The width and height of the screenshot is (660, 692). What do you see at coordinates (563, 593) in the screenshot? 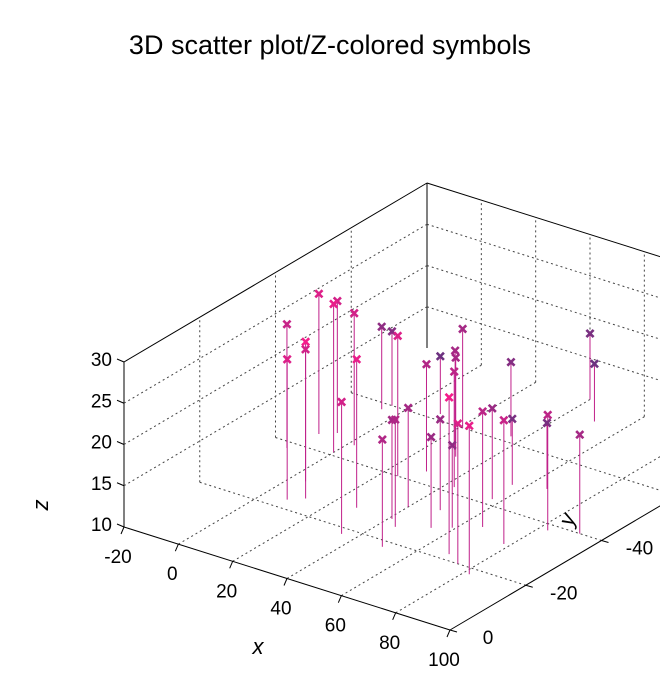
I see `y-tick-label: -20` at bounding box center [563, 593].